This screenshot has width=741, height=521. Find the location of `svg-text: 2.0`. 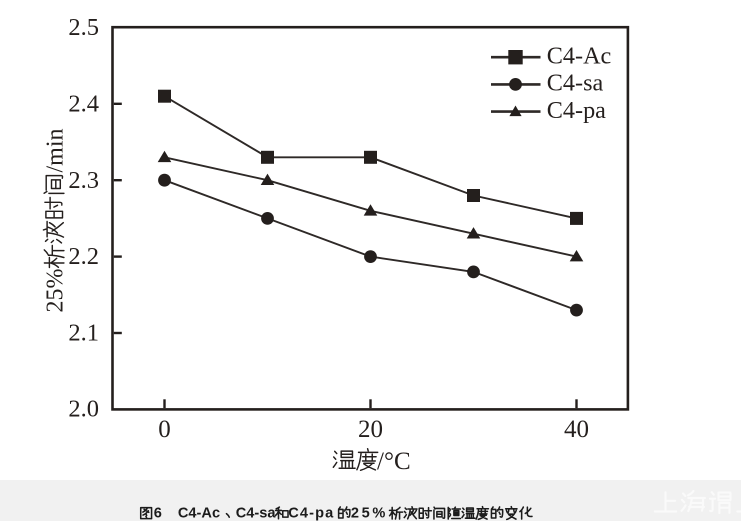

svg-text: 2.0 is located at coordinates (83, 409).